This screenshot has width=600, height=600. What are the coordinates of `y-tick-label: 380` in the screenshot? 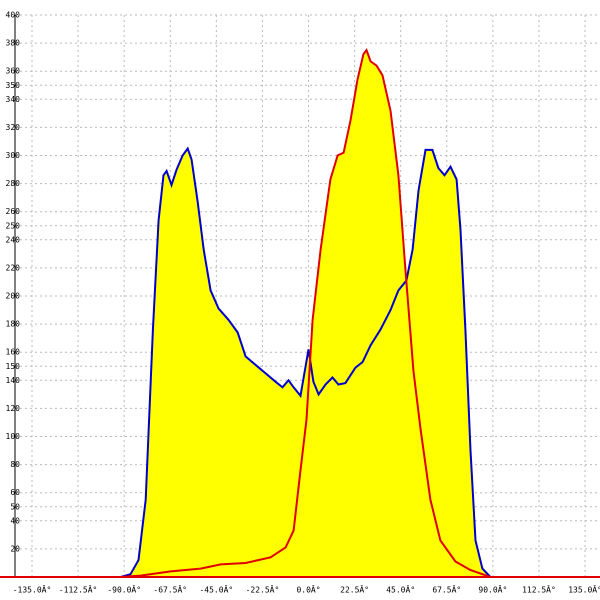 It's located at (13, 43).